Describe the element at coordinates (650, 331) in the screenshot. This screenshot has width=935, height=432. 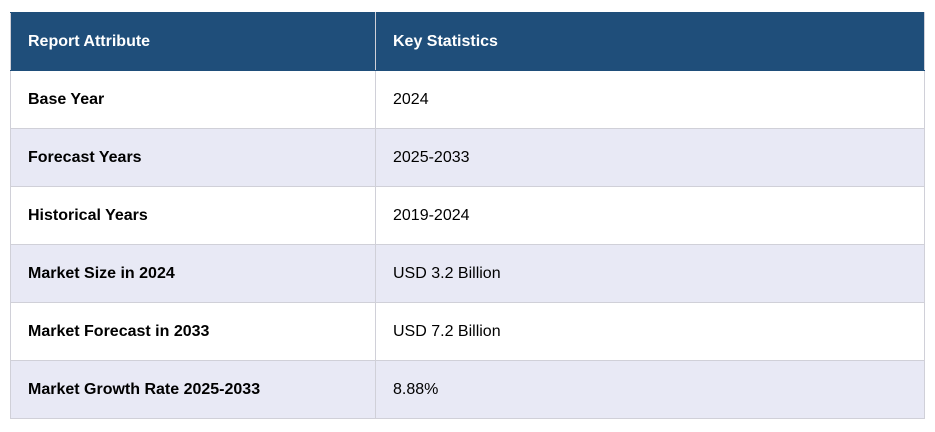
I see `value-cell: USD 7.2 Billion` at that location.